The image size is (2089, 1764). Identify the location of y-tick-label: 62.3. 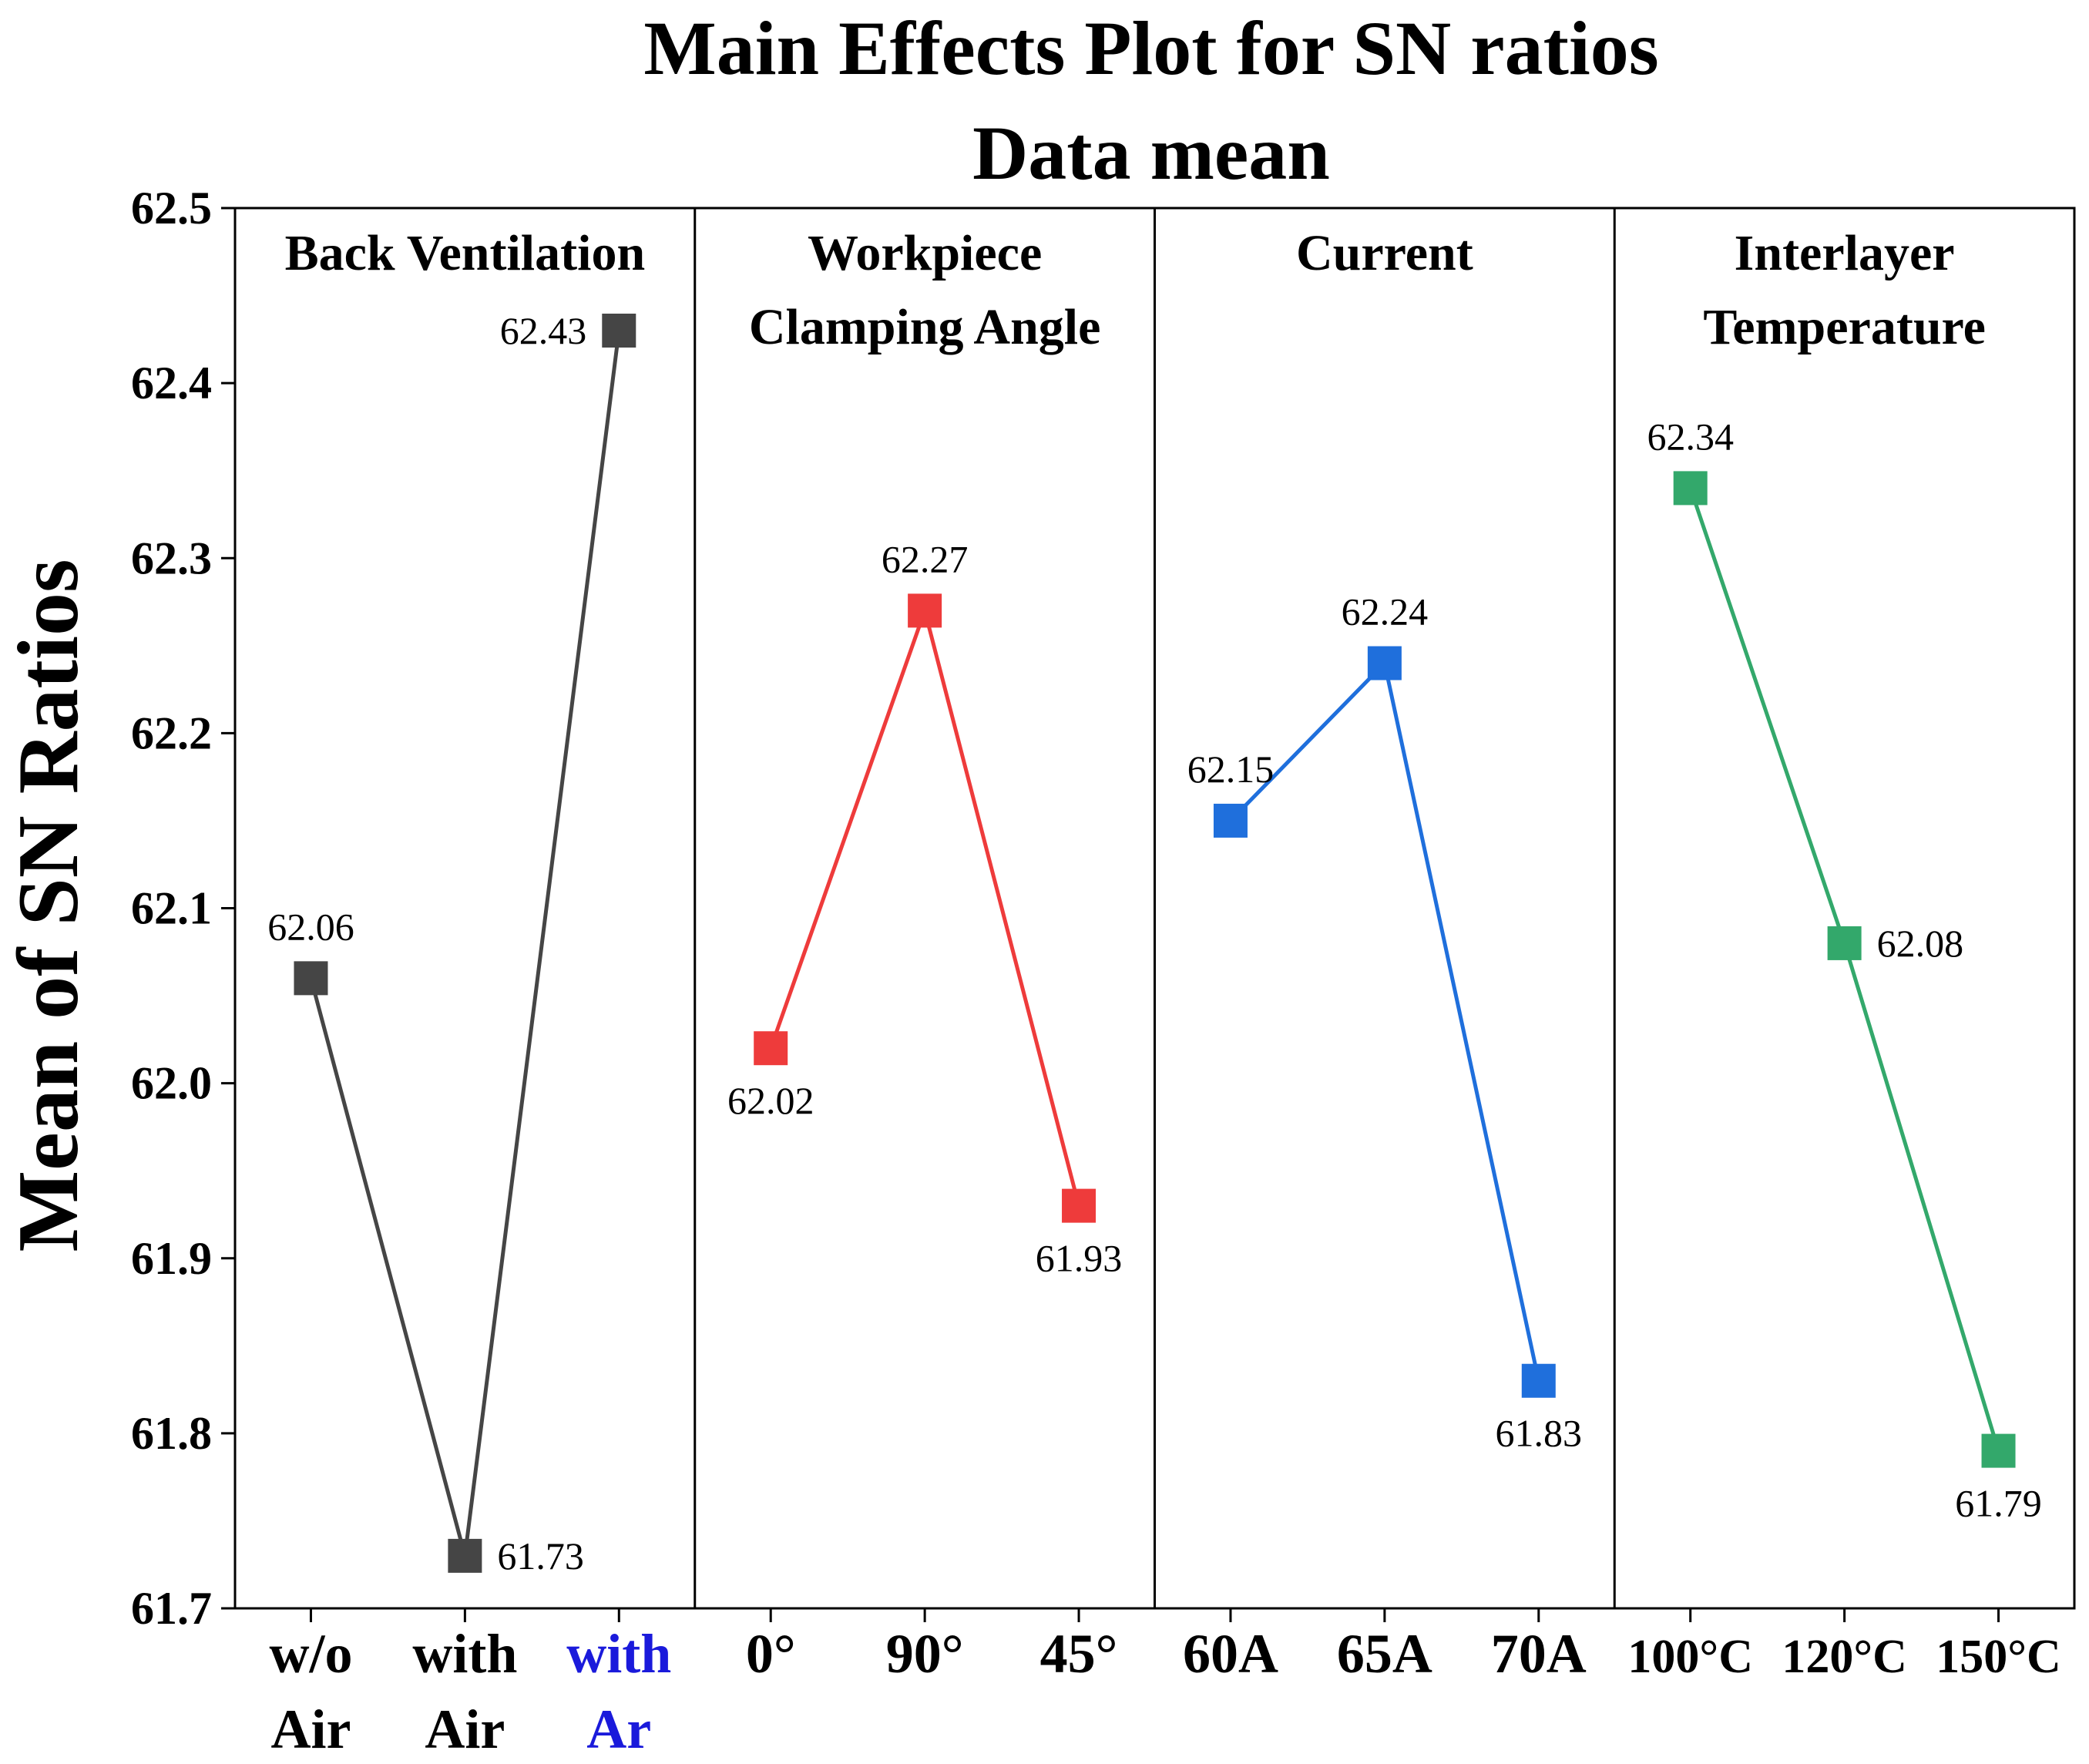
(171, 558).